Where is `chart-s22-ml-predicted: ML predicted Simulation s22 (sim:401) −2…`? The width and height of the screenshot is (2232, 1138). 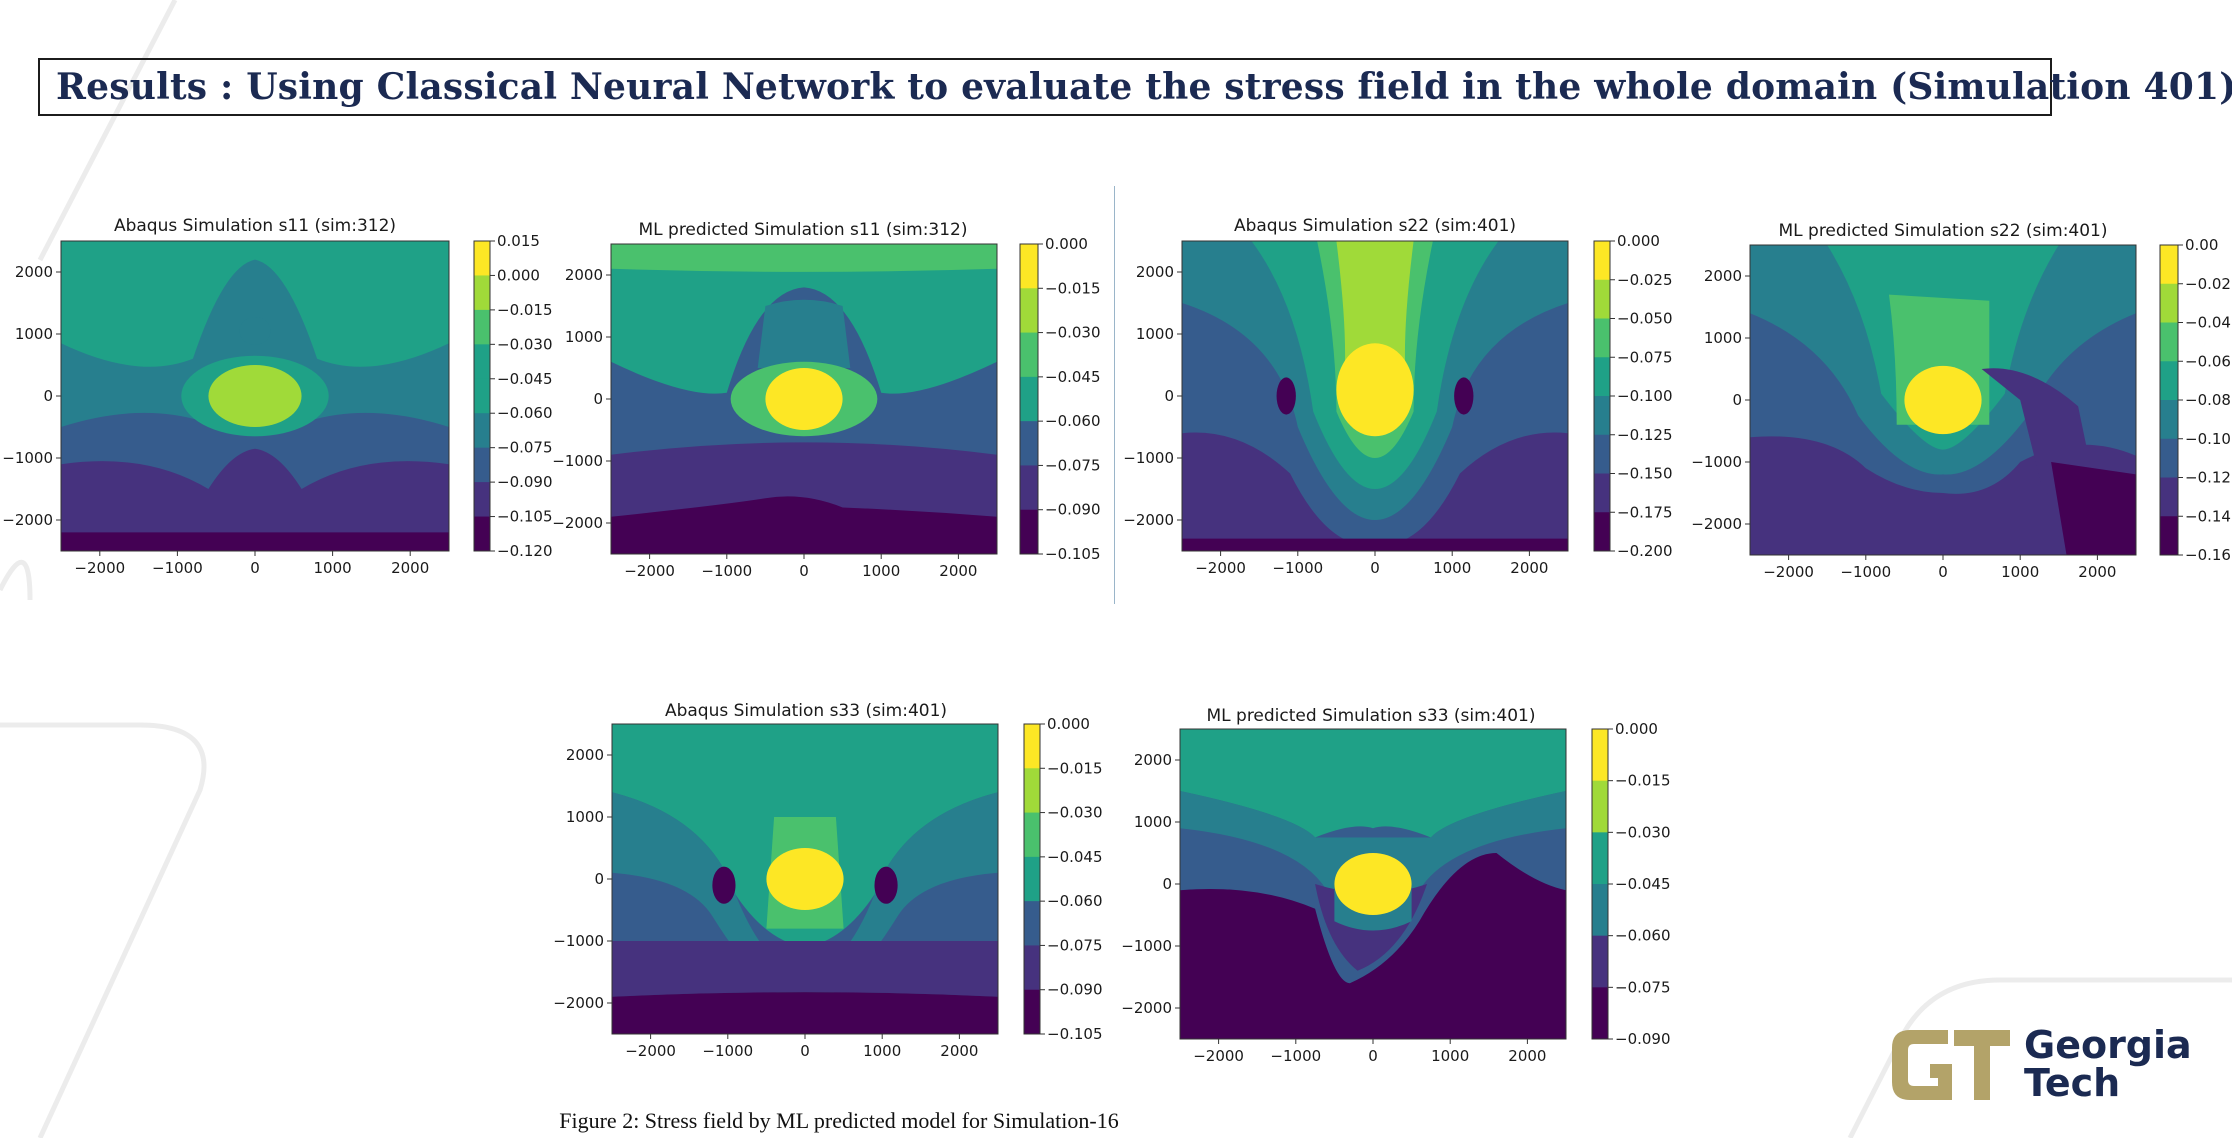
chart-s22-ml-predicted: ML predicted Simulation s22 (sim:401) −2… is located at coordinates (1961, 401).